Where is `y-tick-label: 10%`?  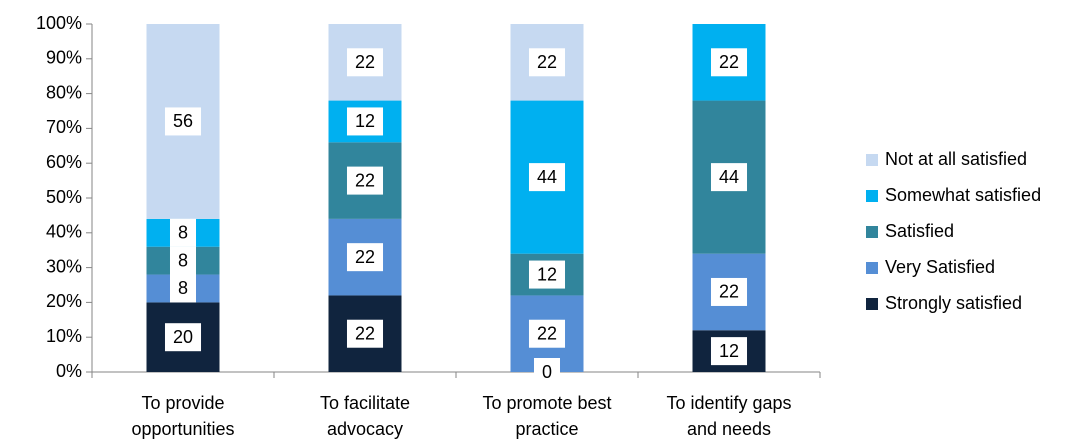 y-tick-label: 10% is located at coordinates (64, 336).